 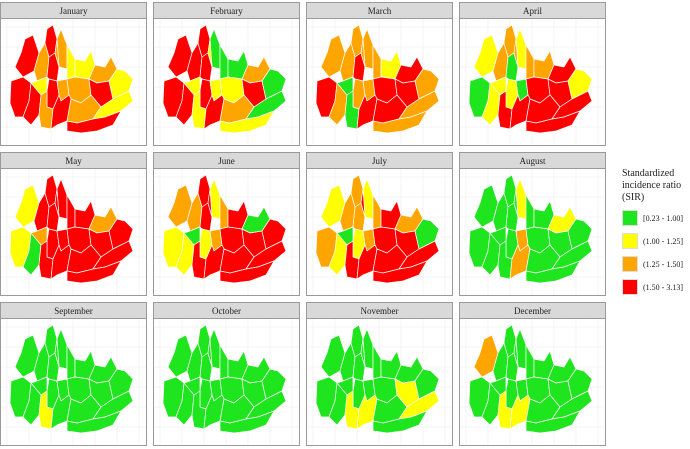 I want to click on map-panel-september: September, so click(x=73, y=374).